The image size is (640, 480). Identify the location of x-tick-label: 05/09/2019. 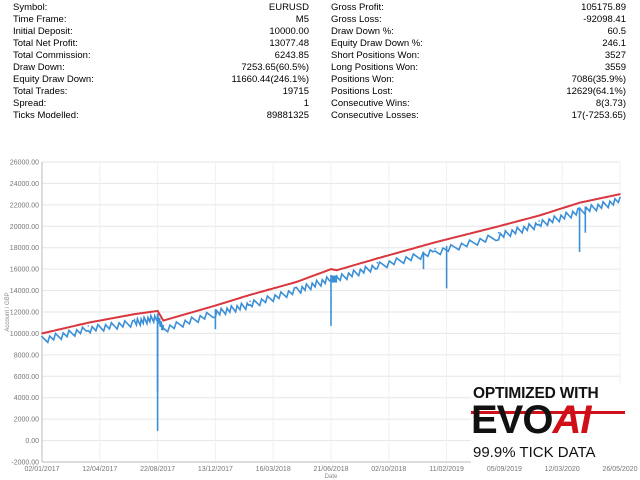
(504, 469).